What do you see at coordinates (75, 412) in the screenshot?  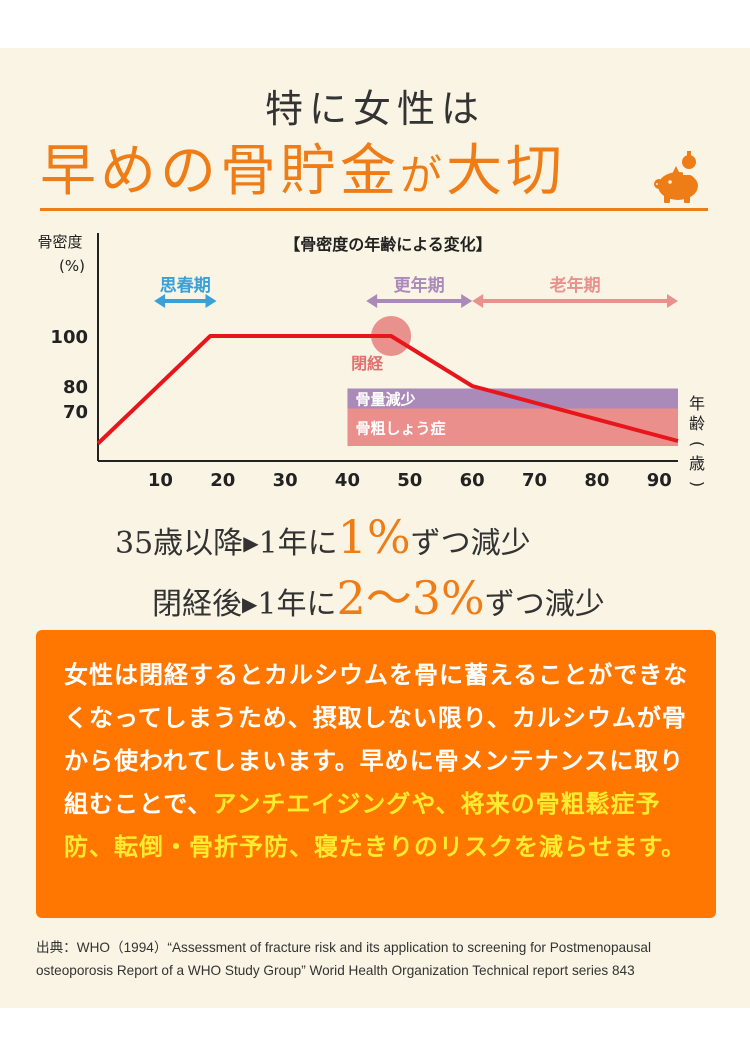 I see `y-tick-70: 70` at bounding box center [75, 412].